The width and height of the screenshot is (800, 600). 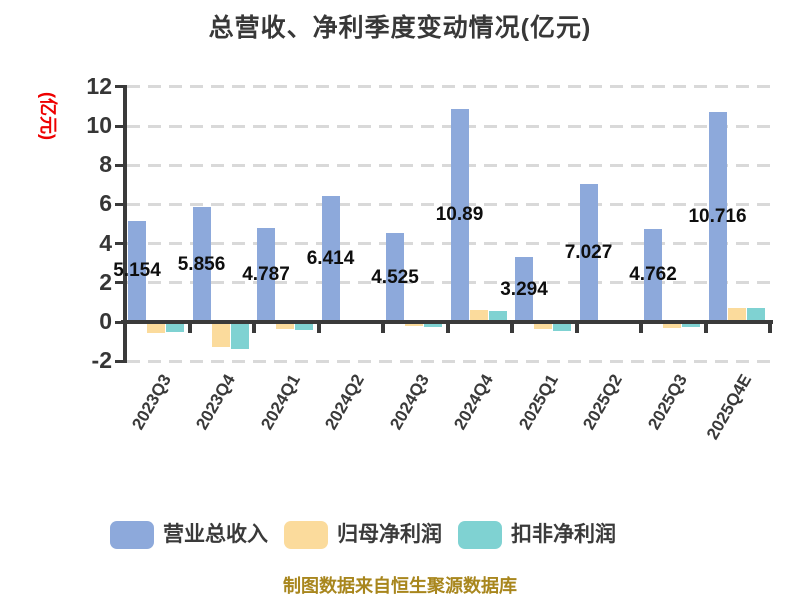 What do you see at coordinates (156, 327) in the screenshot?
I see `net-profit-bar-2023Q3` at bounding box center [156, 327].